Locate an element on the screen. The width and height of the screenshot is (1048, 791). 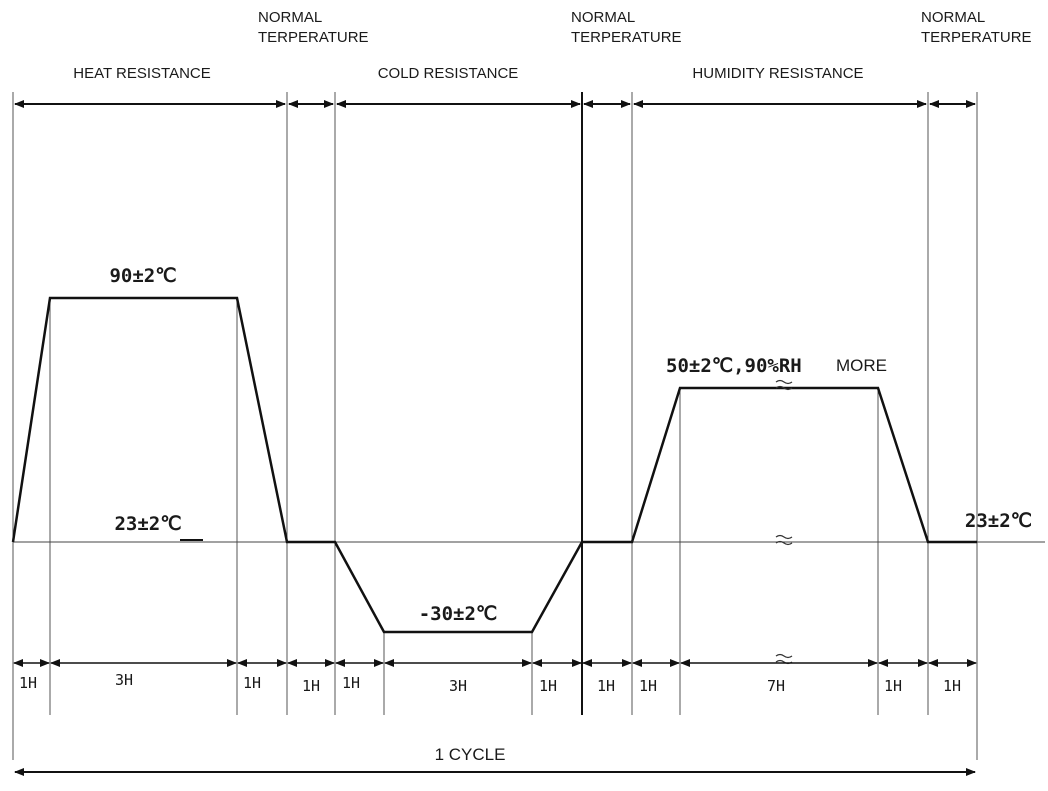
heat-temperature-label: 90±2℃ is located at coordinates (142, 276).